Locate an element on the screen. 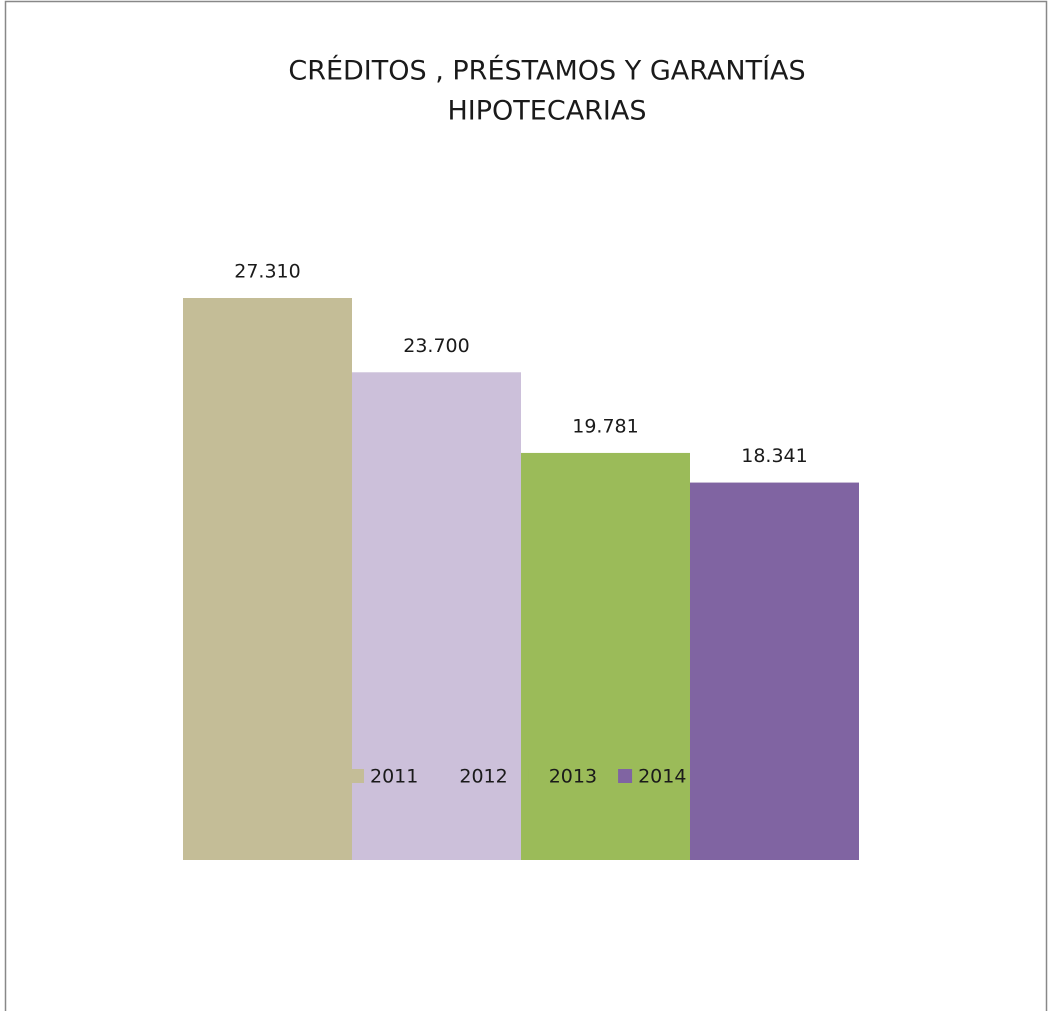  legend-label: 2012 is located at coordinates (483, 777).